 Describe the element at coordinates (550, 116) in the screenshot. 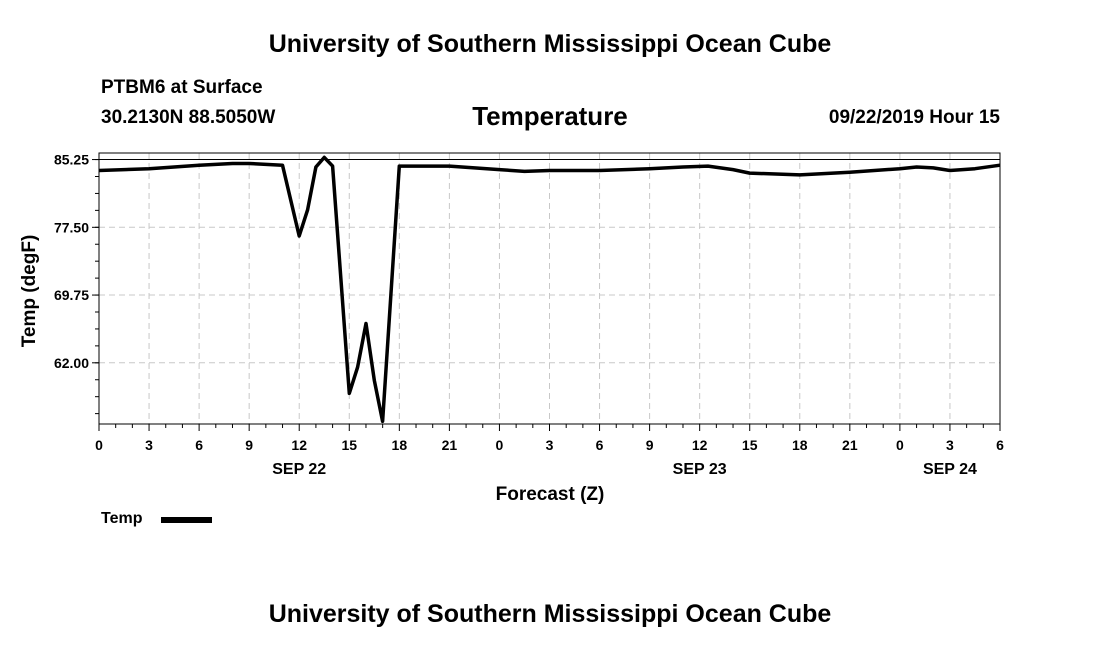

I see `chart-title: Temperature` at that location.